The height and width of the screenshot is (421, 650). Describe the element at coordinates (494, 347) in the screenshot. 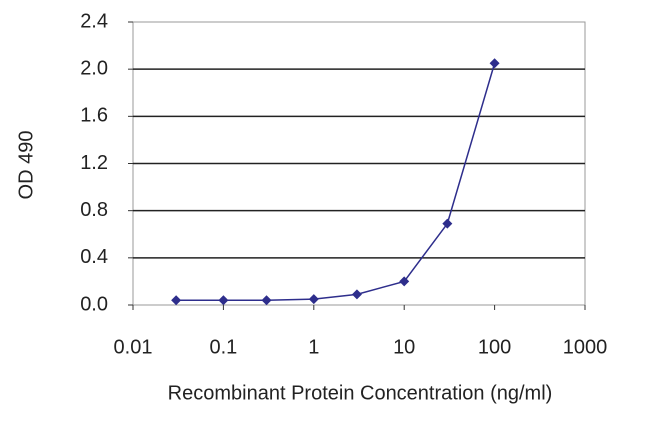

I see `x-tick-label: 100` at that location.